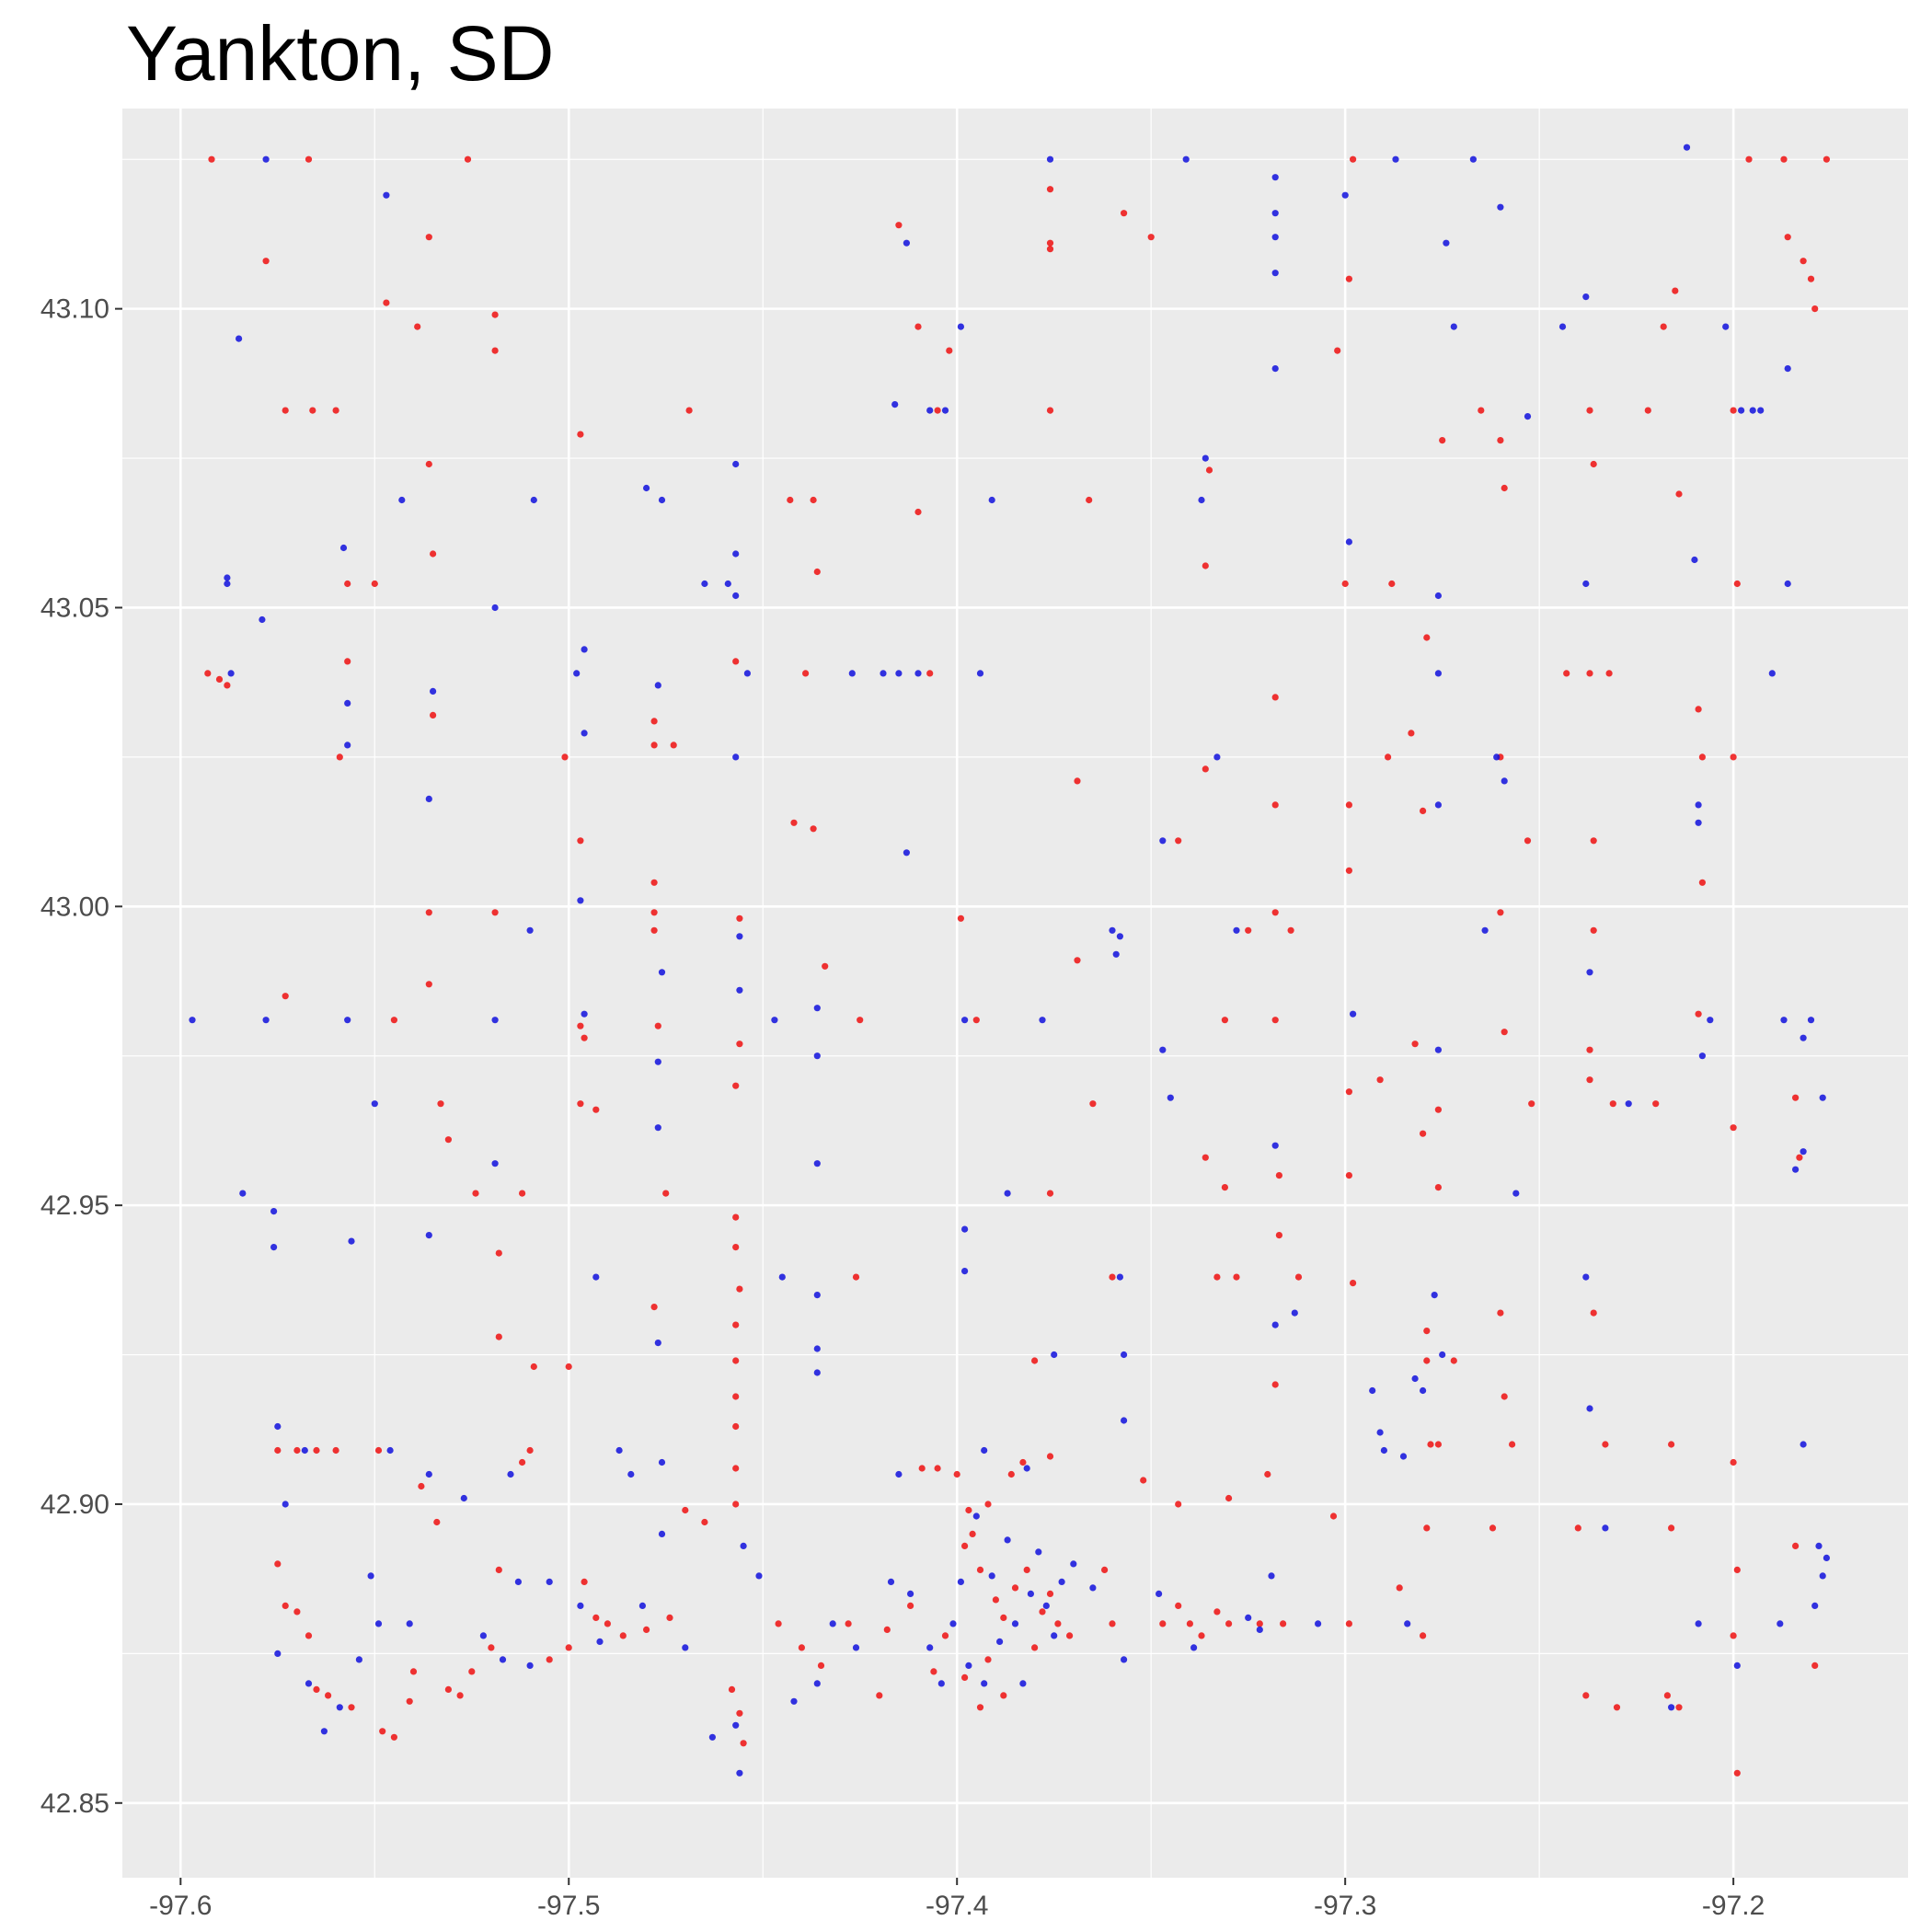  Describe the element at coordinates (74, 1504) in the screenshot. I see `y-tick-label: 42.90` at that location.